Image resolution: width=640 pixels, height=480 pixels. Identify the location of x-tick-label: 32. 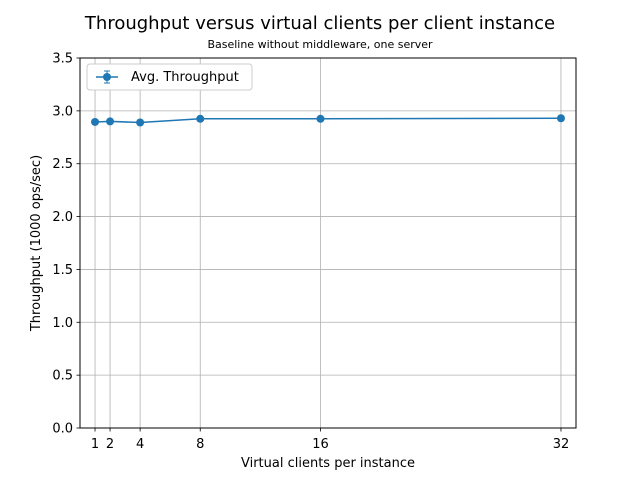
(561, 444).